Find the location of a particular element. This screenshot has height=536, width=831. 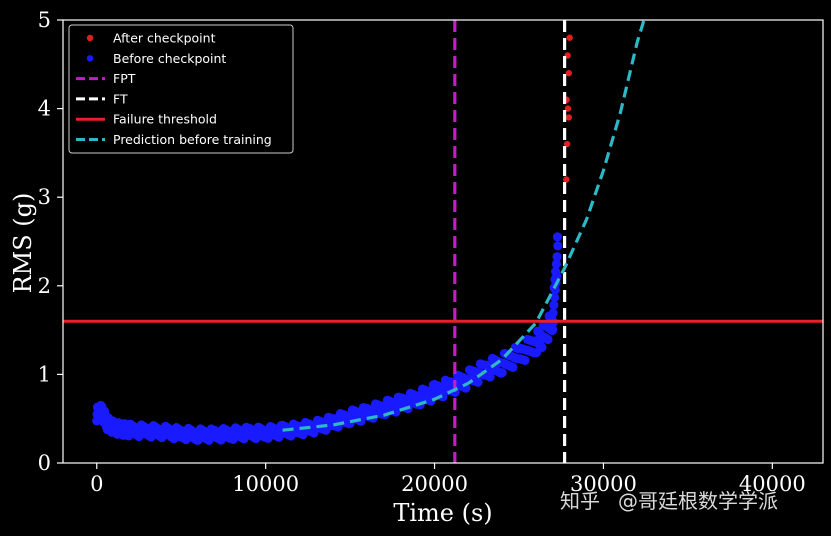

watermark-logo: 知乎 is located at coordinates (580, 501).